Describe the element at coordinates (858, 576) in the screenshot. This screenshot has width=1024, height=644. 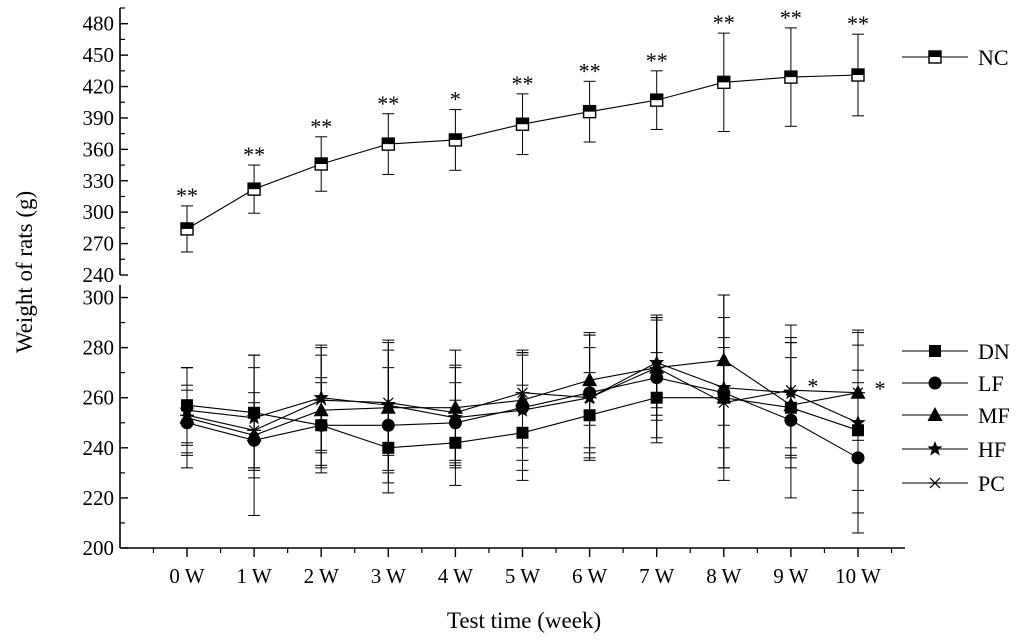
I see `x-tick-label: 10 W` at that location.